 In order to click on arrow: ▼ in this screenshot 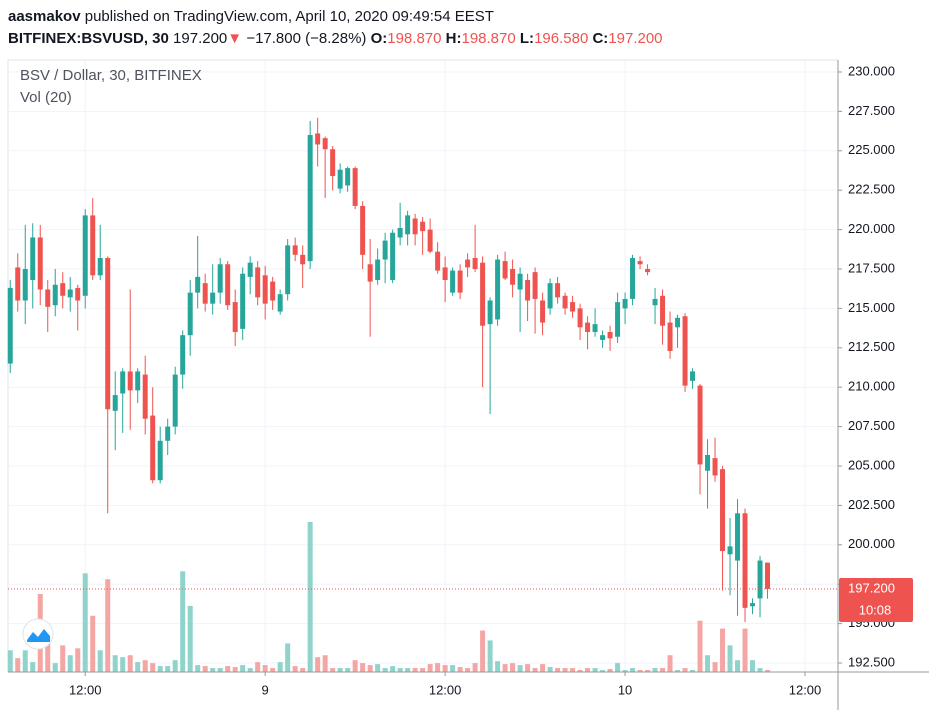, I will do `click(235, 38)`.